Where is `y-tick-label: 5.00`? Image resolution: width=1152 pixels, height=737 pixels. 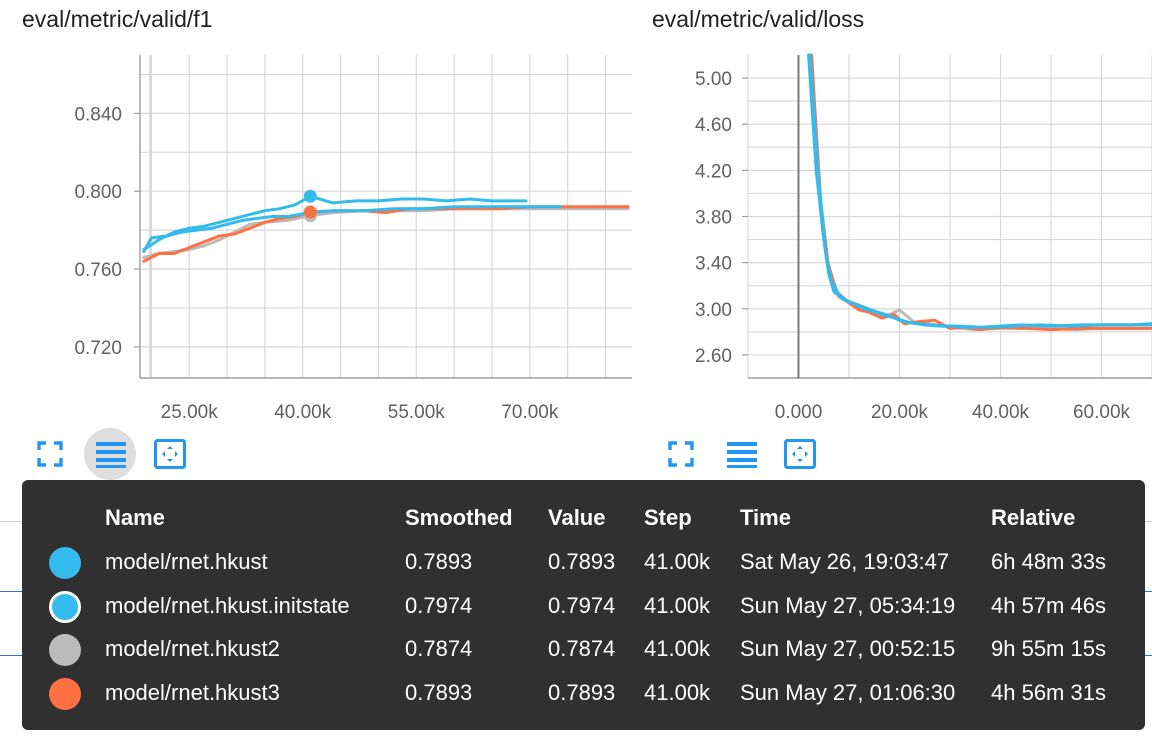 y-tick-label: 5.00 is located at coordinates (713, 79).